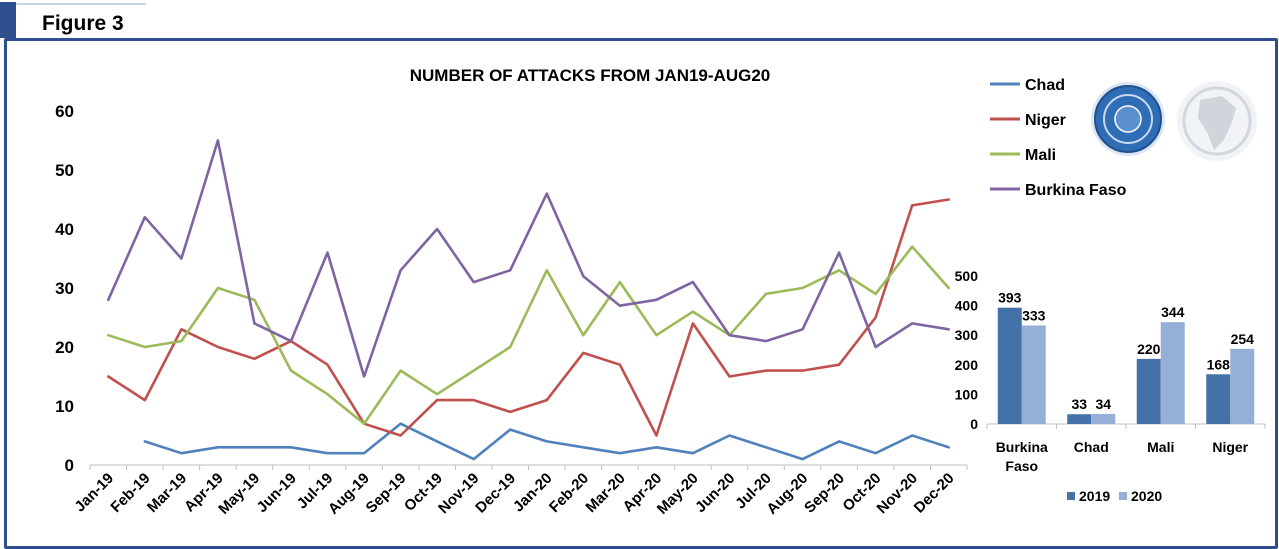 This screenshot has width=1279, height=549. I want to click on legend-label-chad: Chad, so click(1045, 85).